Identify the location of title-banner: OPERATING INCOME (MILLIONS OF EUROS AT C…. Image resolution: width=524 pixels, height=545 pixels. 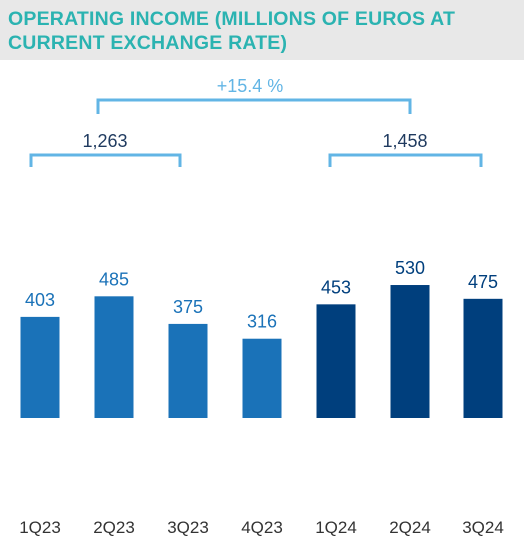
(262, 30).